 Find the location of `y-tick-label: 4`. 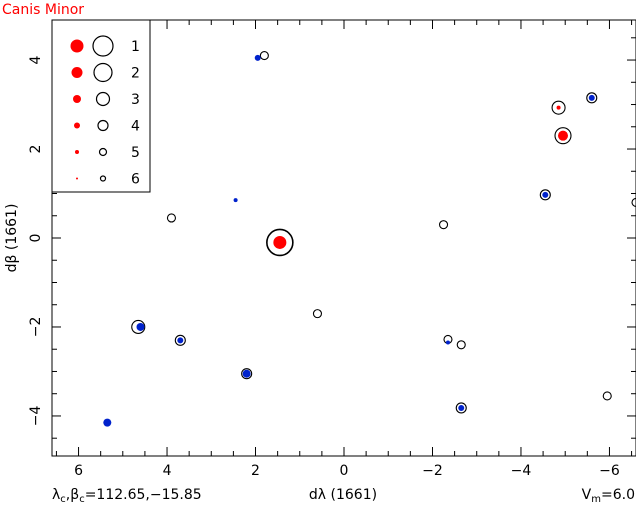

y-tick-label: 4 is located at coordinates (36, 60).